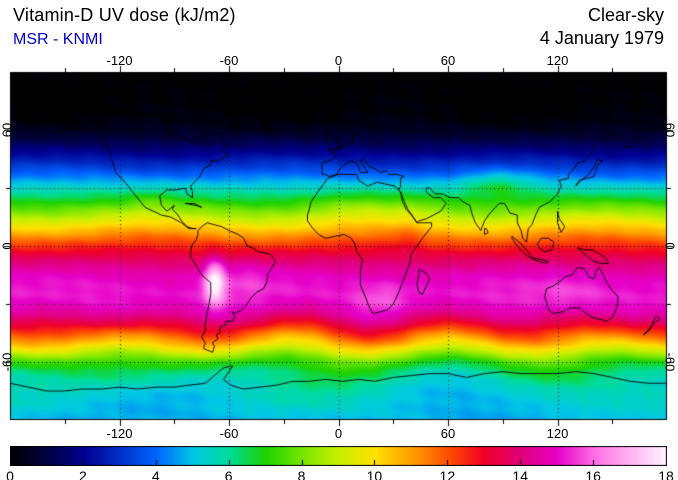 Image resolution: width=678 pixels, height=480 pixels. I want to click on colorbar-tick-label: 12, so click(447, 474).